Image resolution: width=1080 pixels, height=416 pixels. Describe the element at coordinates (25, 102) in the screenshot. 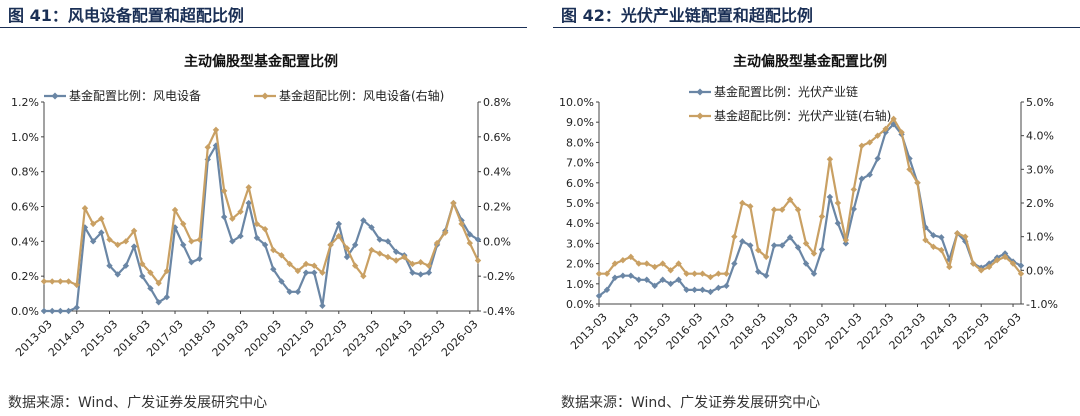

I see `left-axis-tick-label: 1.2%` at that location.